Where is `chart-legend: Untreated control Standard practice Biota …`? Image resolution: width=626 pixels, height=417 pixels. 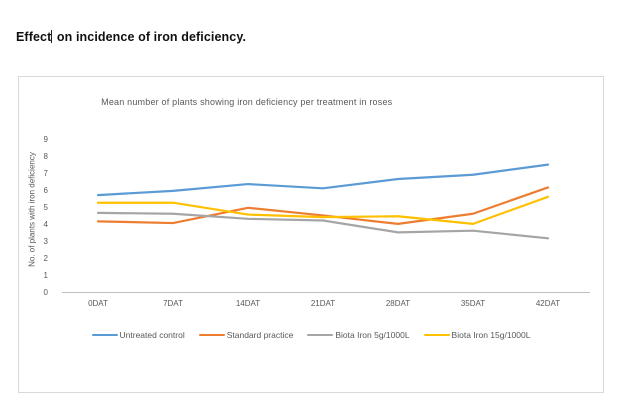 chart-legend: Untreated control Standard practice Biota … is located at coordinates (311, 335).